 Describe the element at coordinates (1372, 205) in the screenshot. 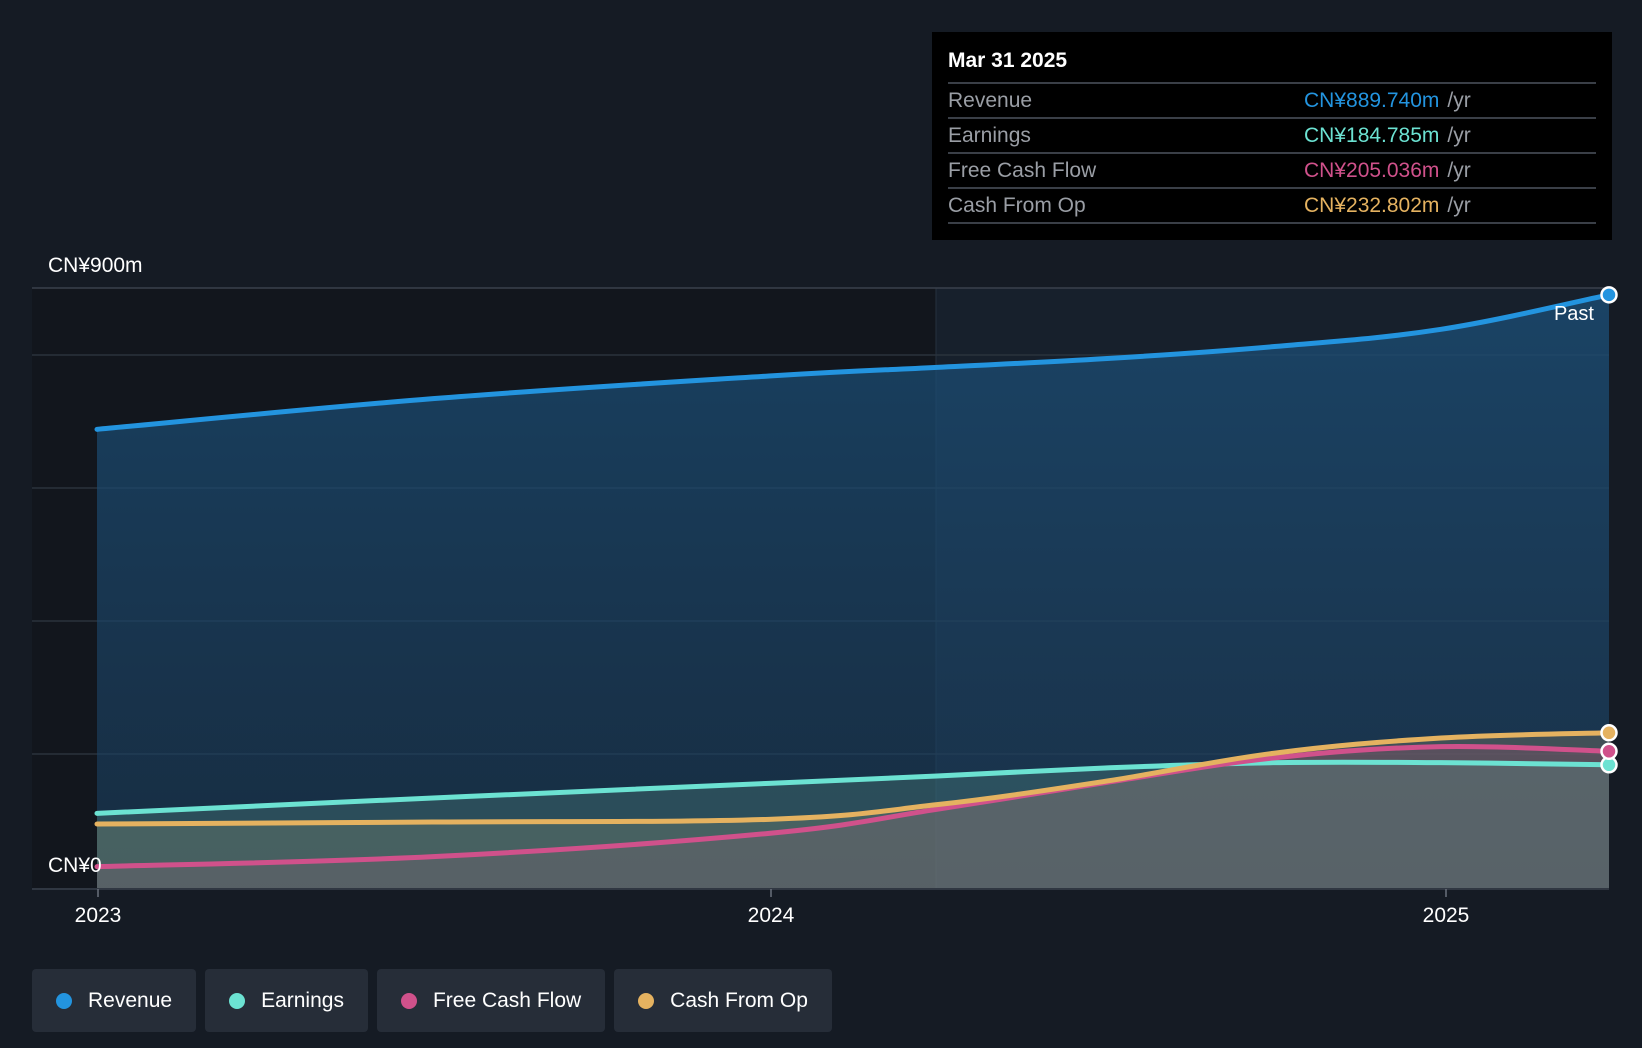

I see `tooltip-value: CN¥232.802m` at that location.